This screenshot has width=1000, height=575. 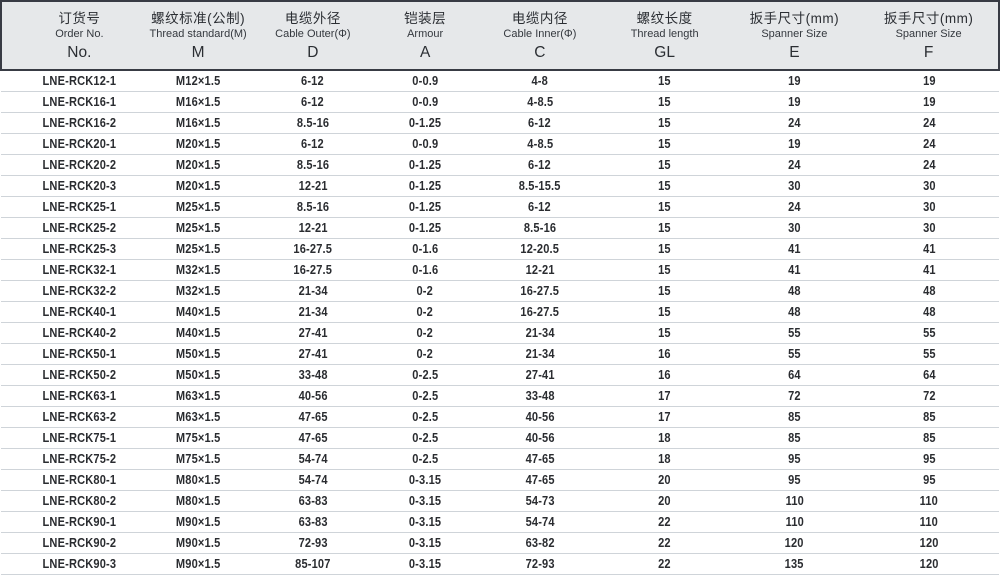 What do you see at coordinates (198, 123) in the screenshot?
I see `cell-m: M16×1.5` at bounding box center [198, 123].